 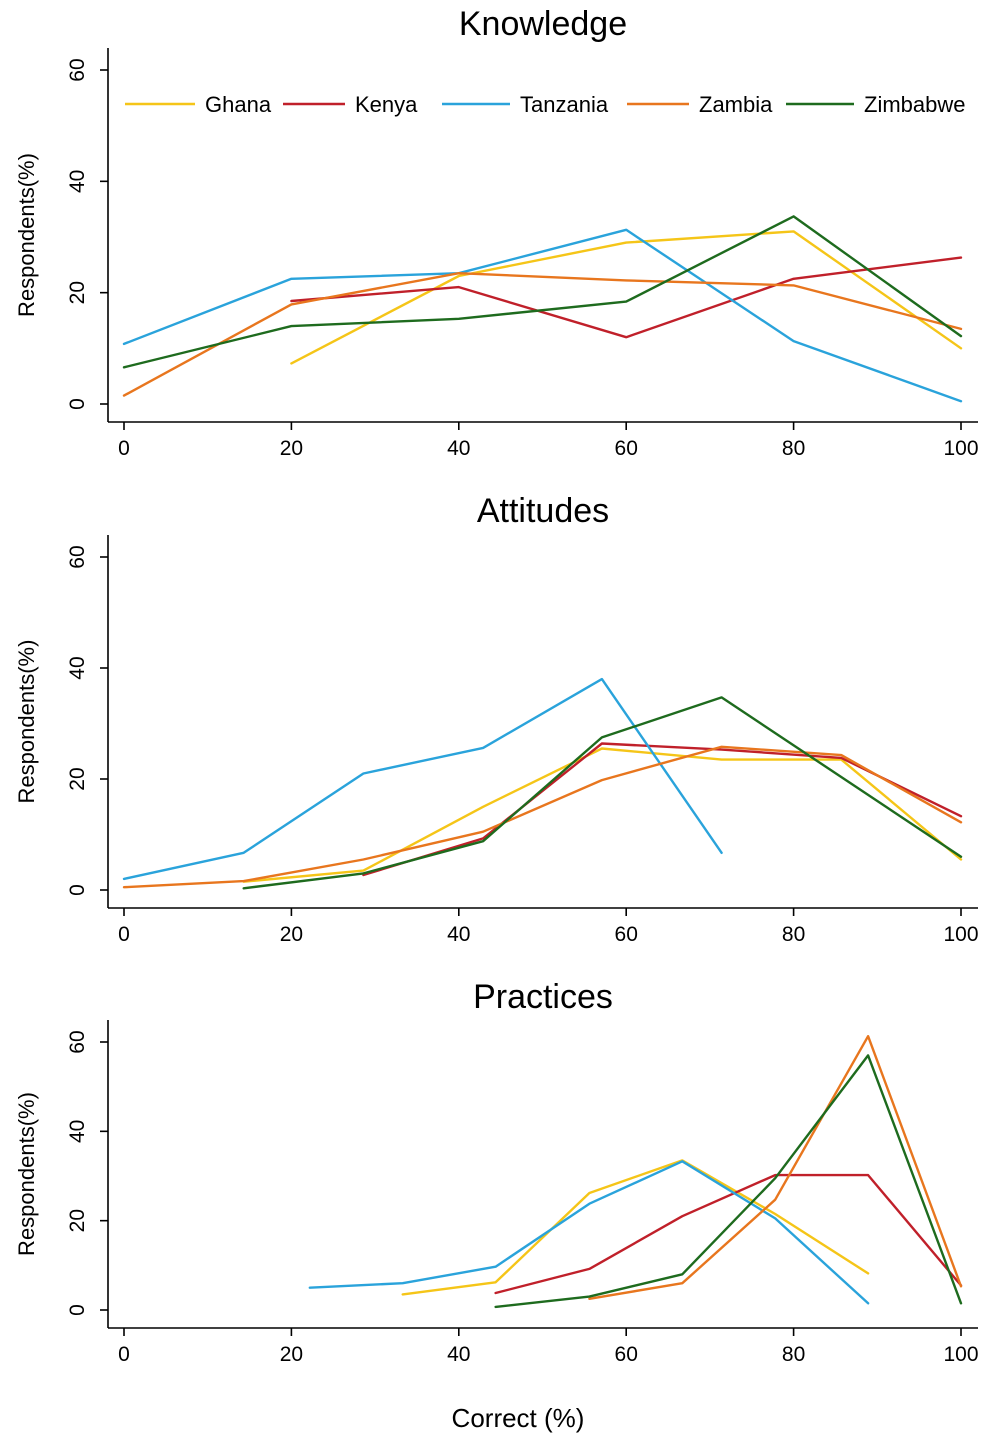 I want to click on chart-title: Knowledge, so click(x=543, y=24).